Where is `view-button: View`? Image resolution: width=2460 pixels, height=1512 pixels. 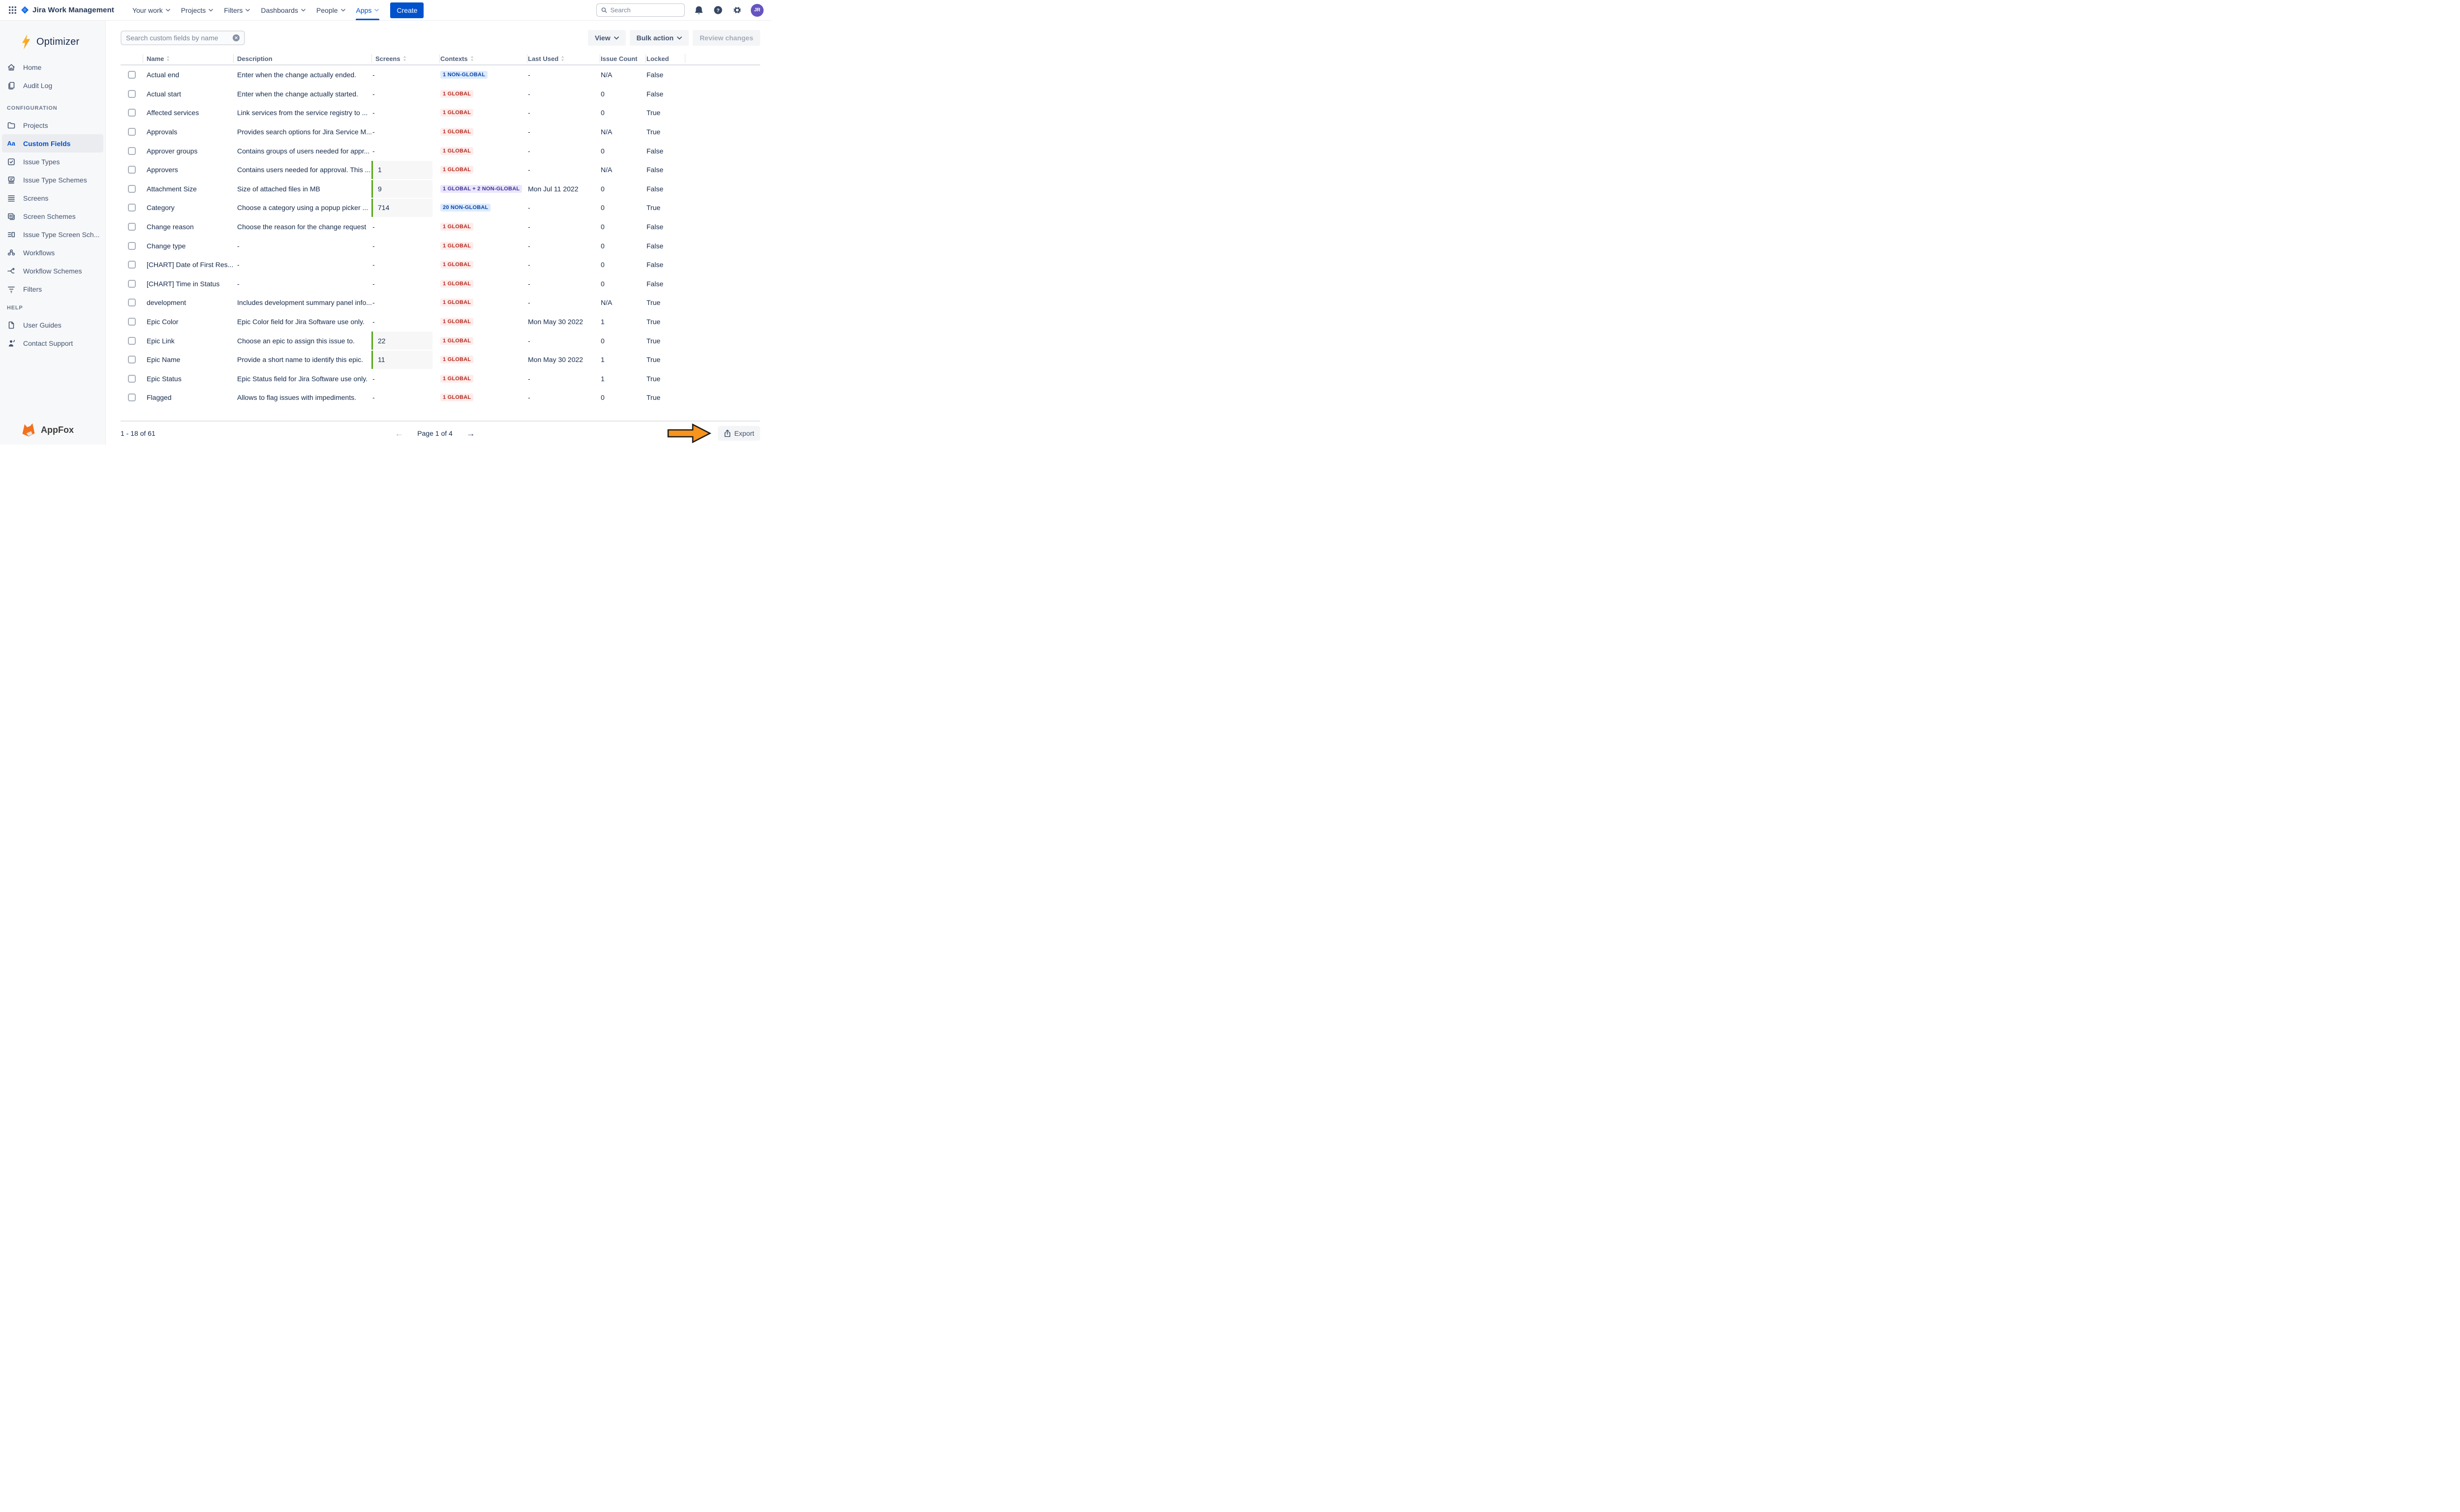
view-button: View is located at coordinates (606, 38).